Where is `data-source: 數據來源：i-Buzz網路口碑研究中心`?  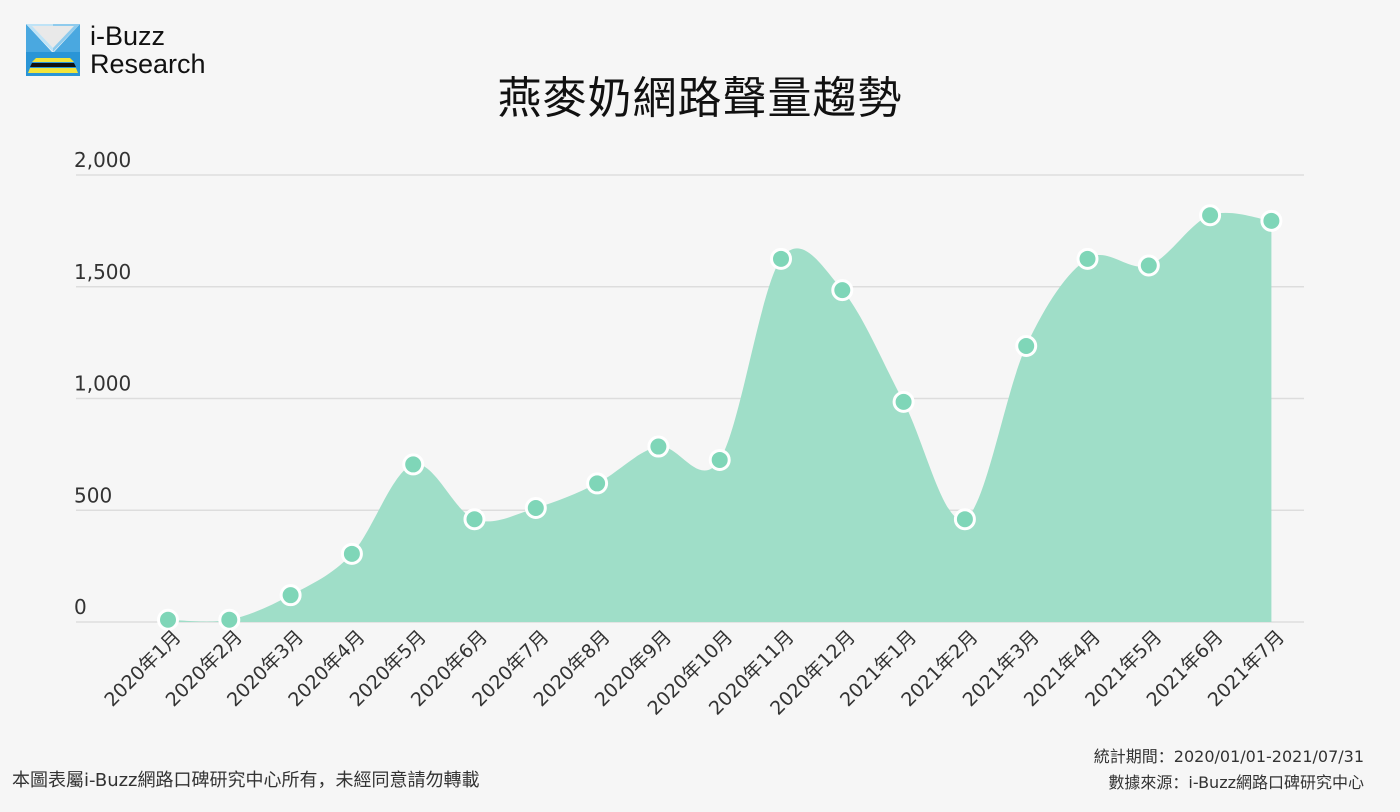 data-source: 數據來源：i-Buzz網路口碑研究中心 is located at coordinates (1236, 782).